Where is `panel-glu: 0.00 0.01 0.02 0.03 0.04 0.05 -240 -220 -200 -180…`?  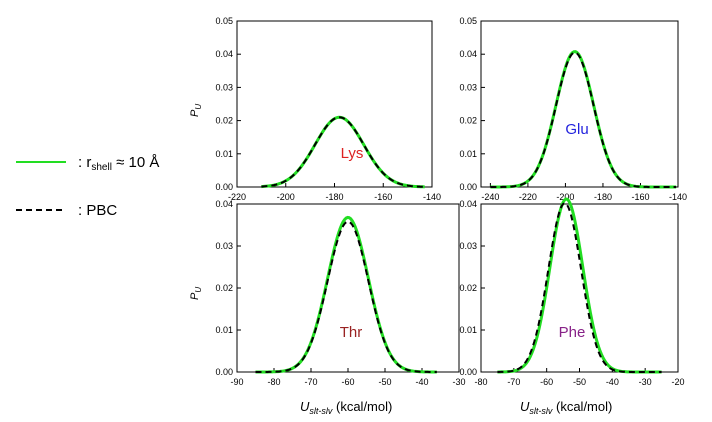
panel-glu: 0.00 0.01 0.02 0.03 0.04 0.05 -240 -220 -200 -180… is located at coordinates (573, 109).